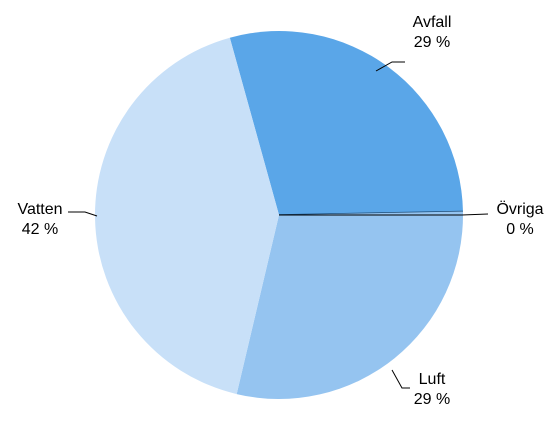 The width and height of the screenshot is (555, 423). I want to click on slice-value-label: 42 %, so click(40, 229).